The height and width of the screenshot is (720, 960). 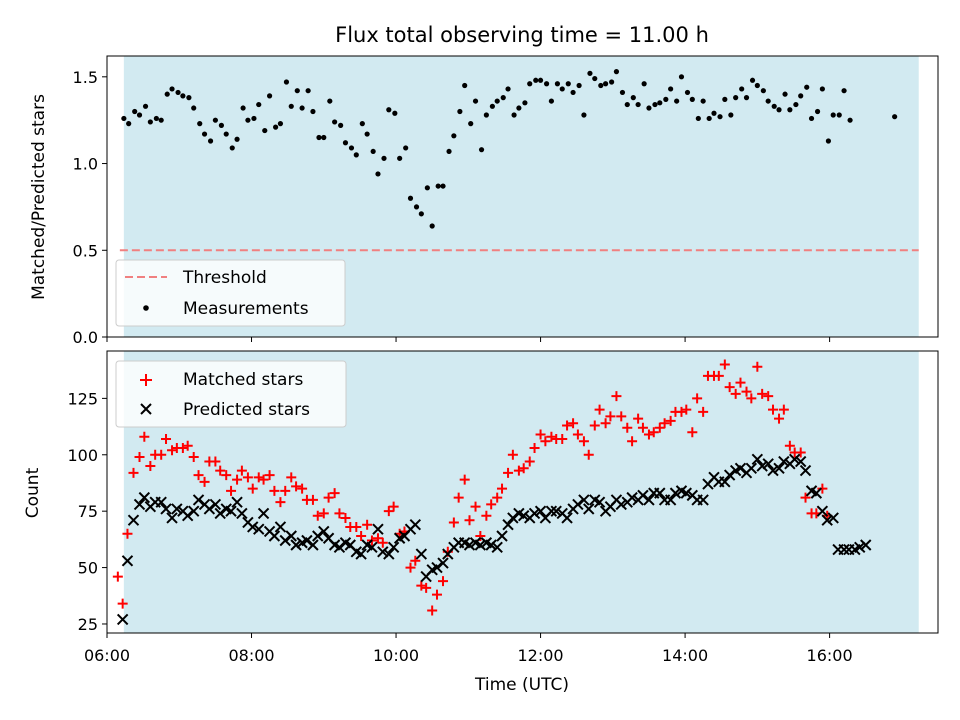 I want to click on legend-measurements-label: Measurements, so click(x=246, y=309).